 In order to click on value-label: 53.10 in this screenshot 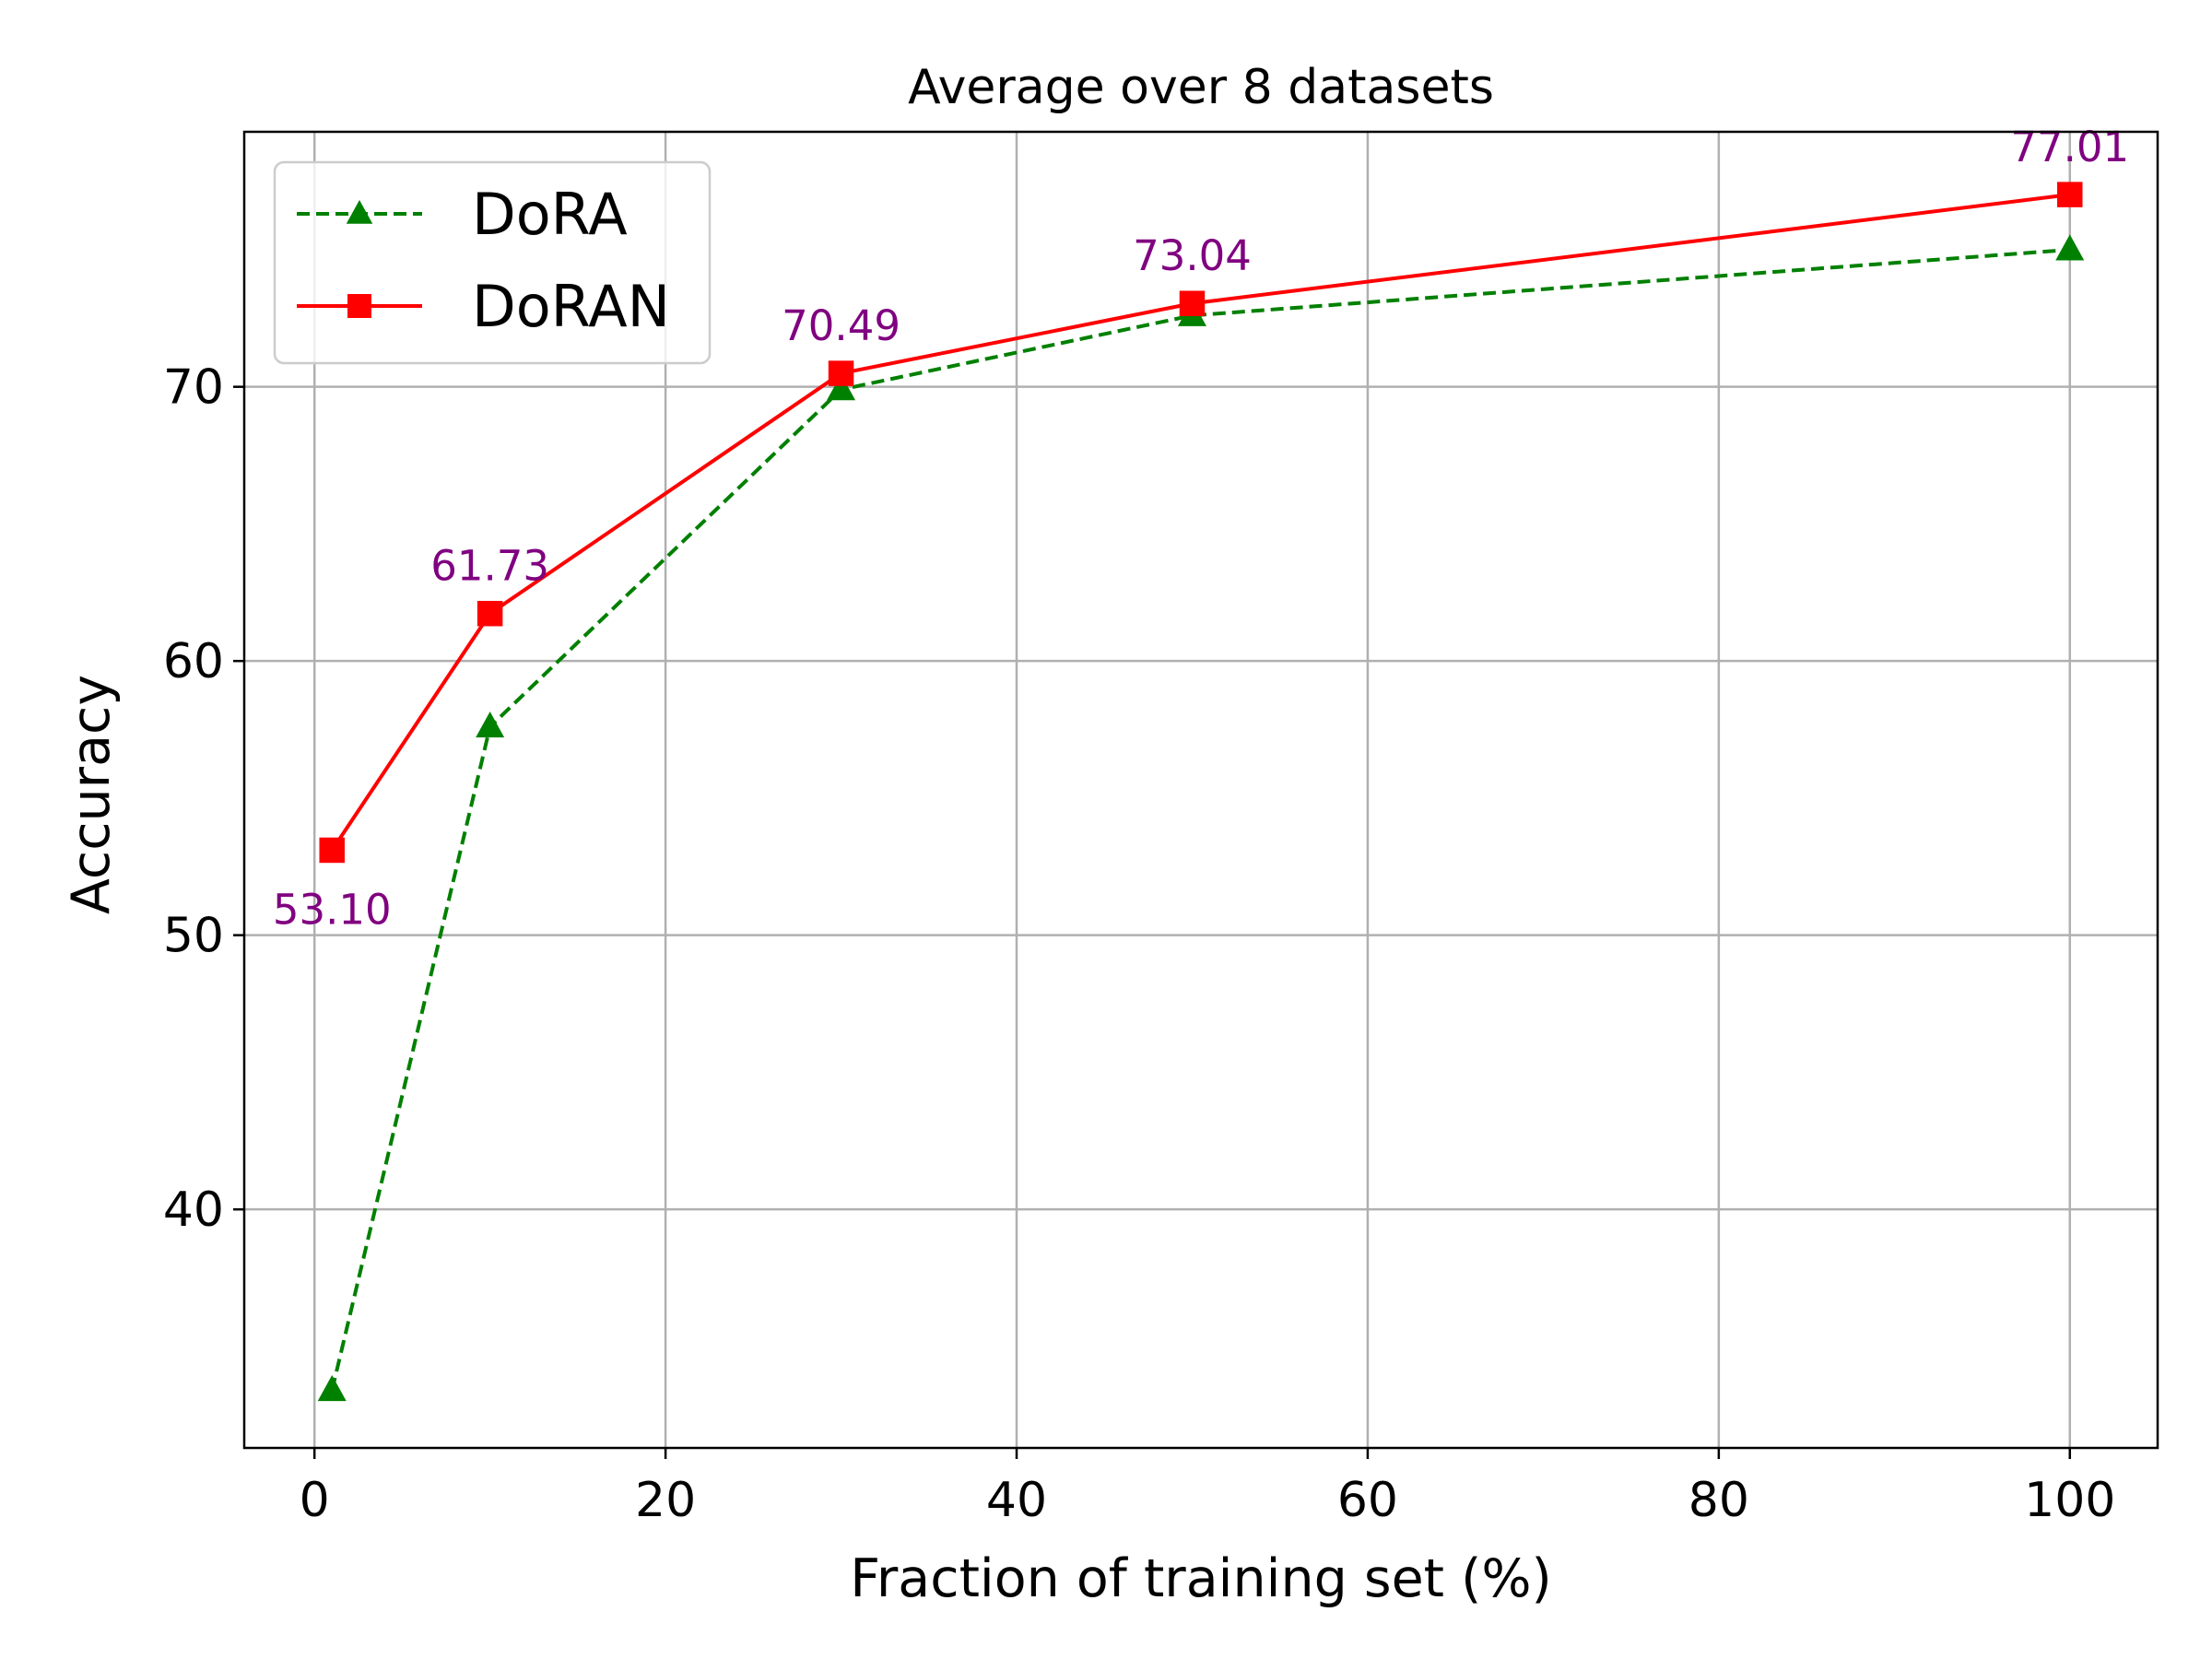, I will do `click(332, 909)`.